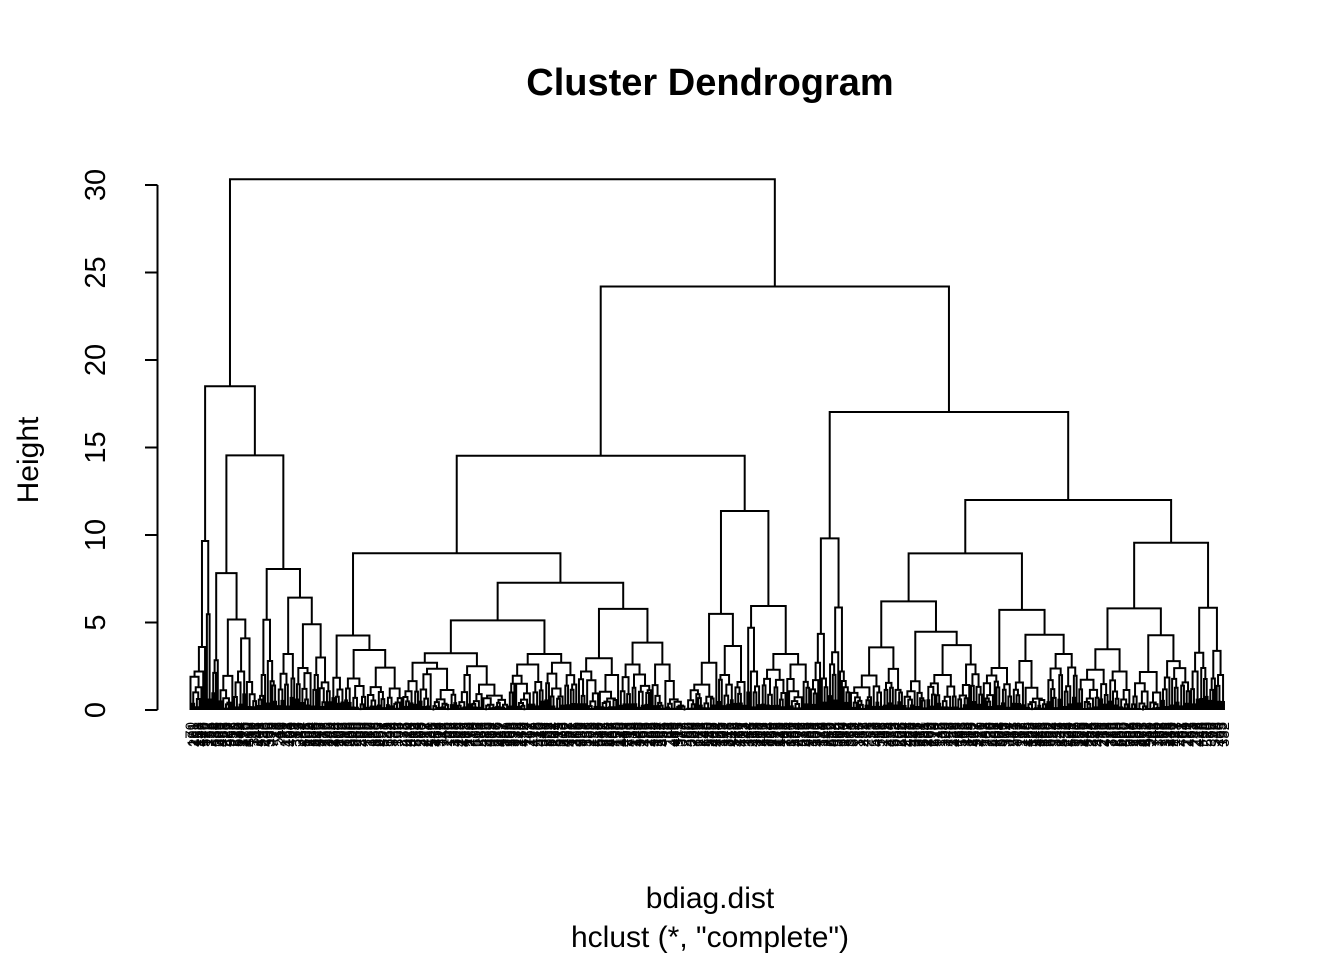 Image resolution: width=1344 pixels, height=965 pixels. Describe the element at coordinates (636, 734) in the screenshot. I see `leaf-label: 140` at that location.